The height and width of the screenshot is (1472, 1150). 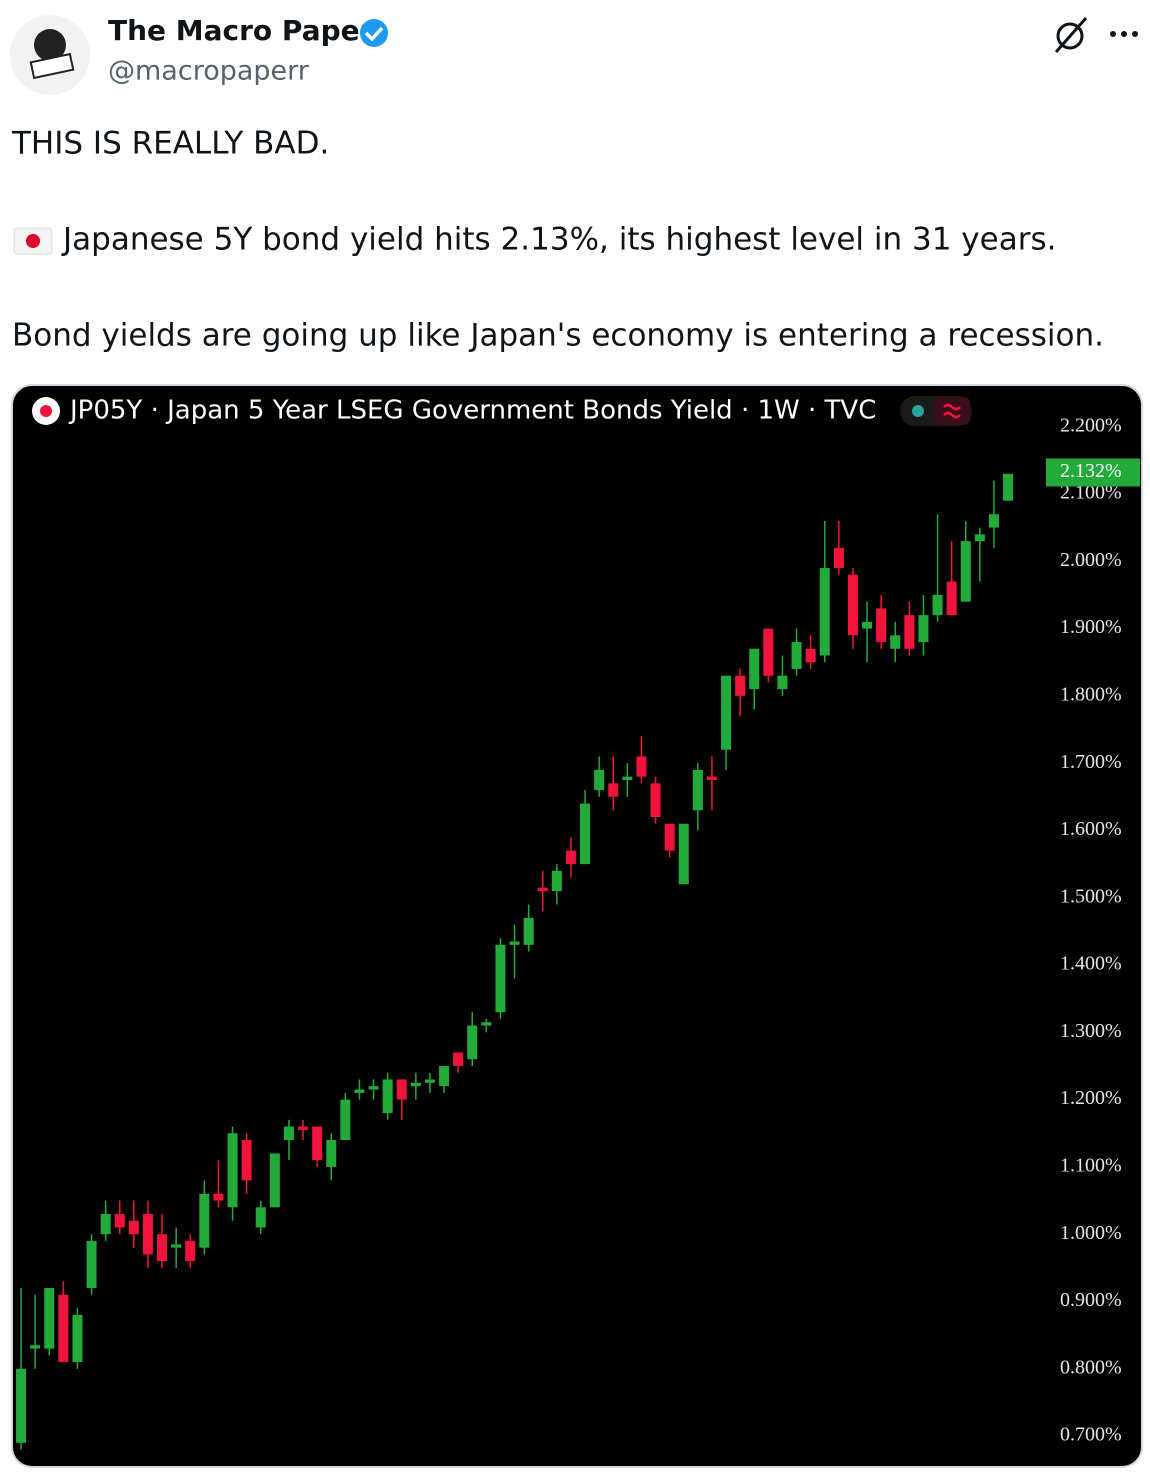 I want to click on y-tick-label: 1.000%, so click(x=1091, y=1233).